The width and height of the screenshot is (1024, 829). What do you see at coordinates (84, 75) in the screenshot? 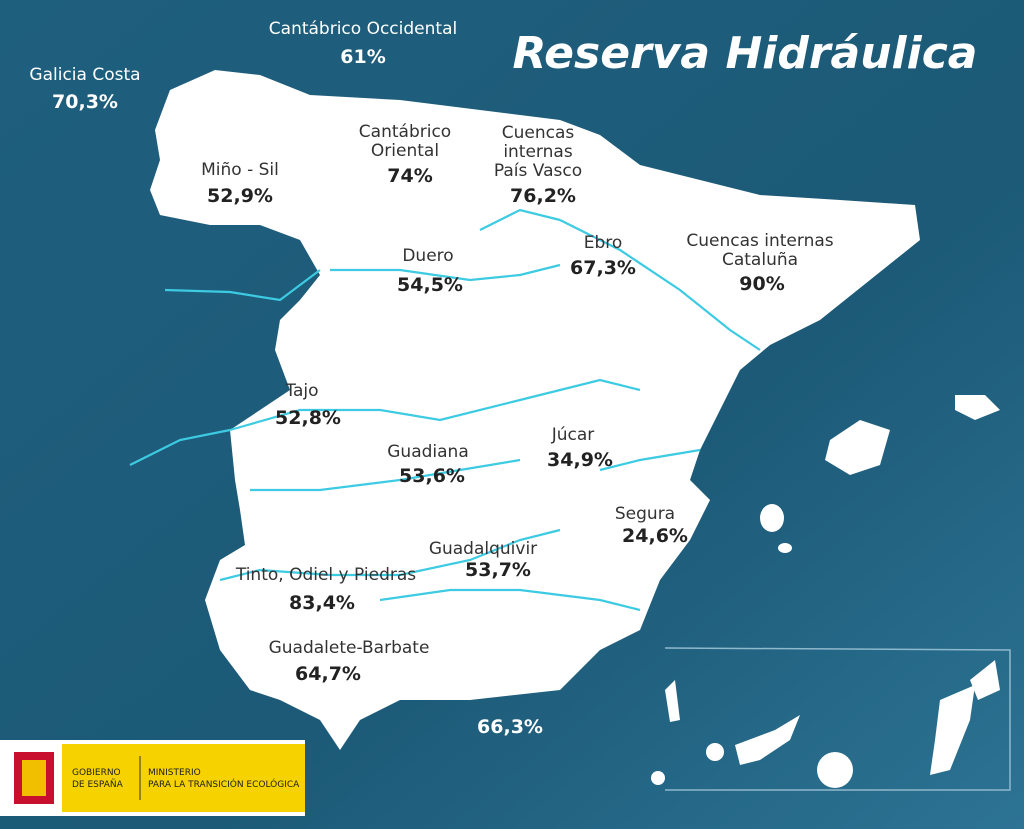
I see `region-name: Galicia Costa` at bounding box center [84, 75].